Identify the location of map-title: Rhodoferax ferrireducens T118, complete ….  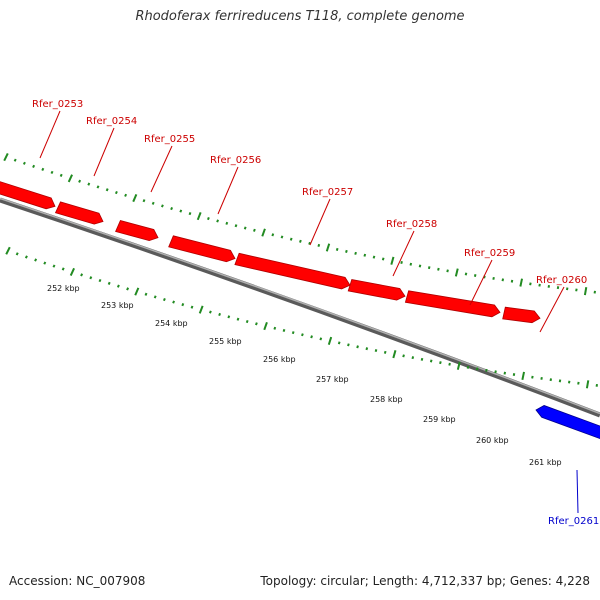
(300, 16).